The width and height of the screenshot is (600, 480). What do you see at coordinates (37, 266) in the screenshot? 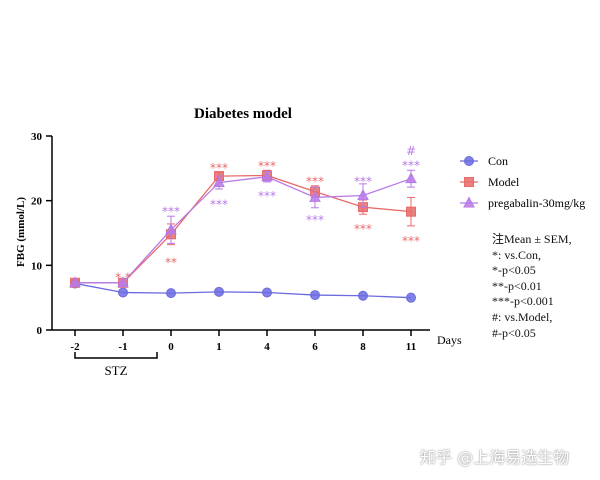
I see `y-tick-label: 10` at bounding box center [37, 266].